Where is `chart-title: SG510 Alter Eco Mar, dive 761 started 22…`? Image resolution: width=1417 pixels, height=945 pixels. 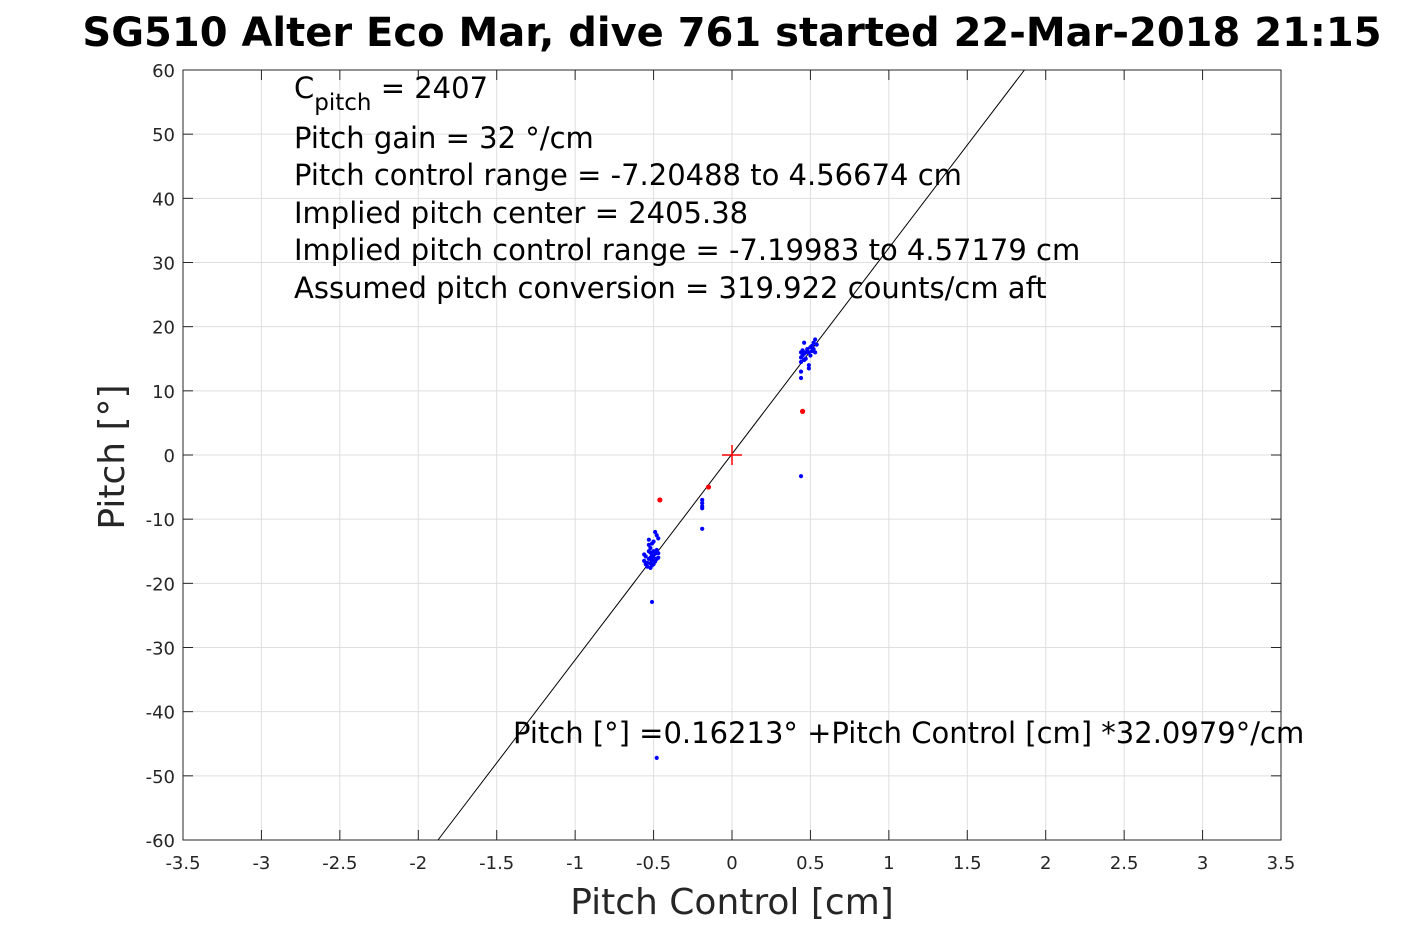 chart-title: SG510 Alter Eco Mar, dive 761 started 22… is located at coordinates (731, 33).